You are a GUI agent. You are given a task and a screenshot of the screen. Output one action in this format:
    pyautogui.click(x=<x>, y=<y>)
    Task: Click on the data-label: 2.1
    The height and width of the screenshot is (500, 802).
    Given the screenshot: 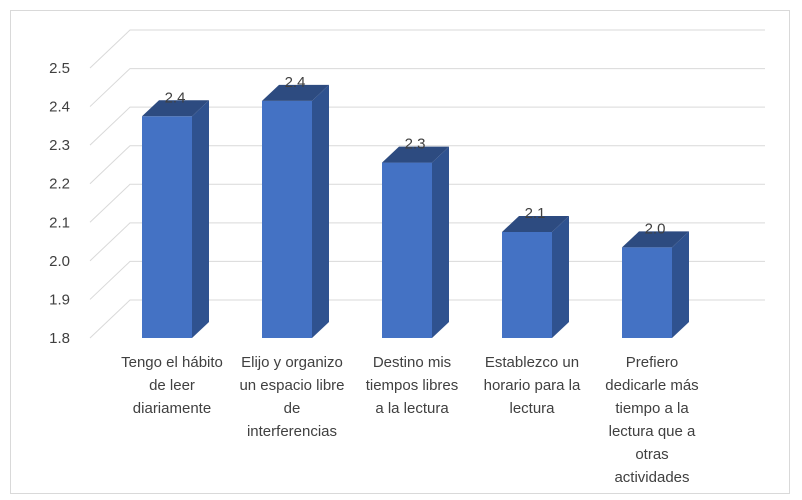 What is the action you would take?
    pyautogui.click(x=535, y=213)
    